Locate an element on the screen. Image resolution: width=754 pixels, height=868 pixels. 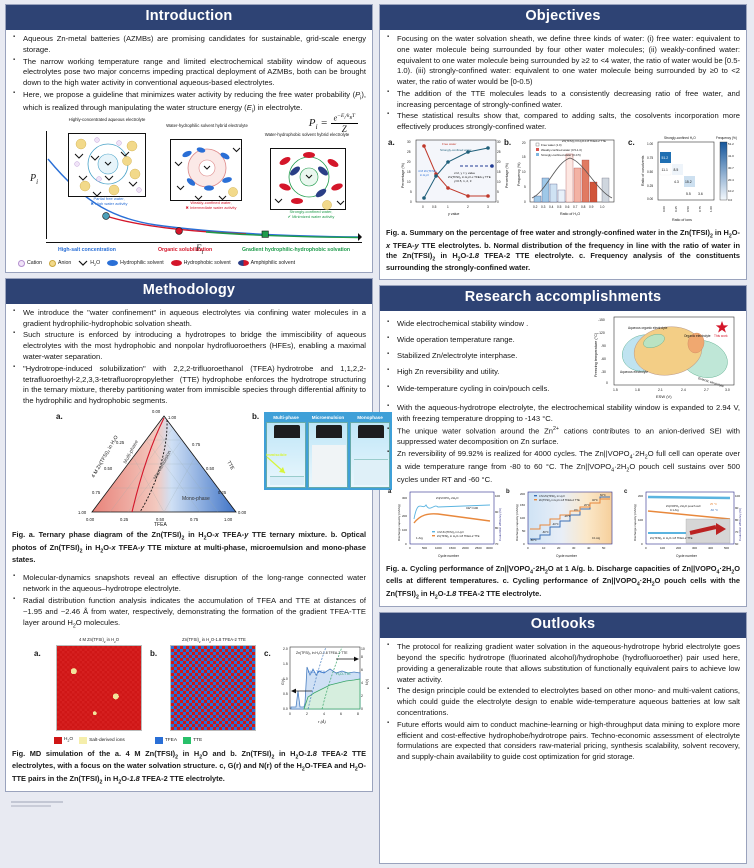
fig-label-res-a: a is located at coordinates (390, 491).